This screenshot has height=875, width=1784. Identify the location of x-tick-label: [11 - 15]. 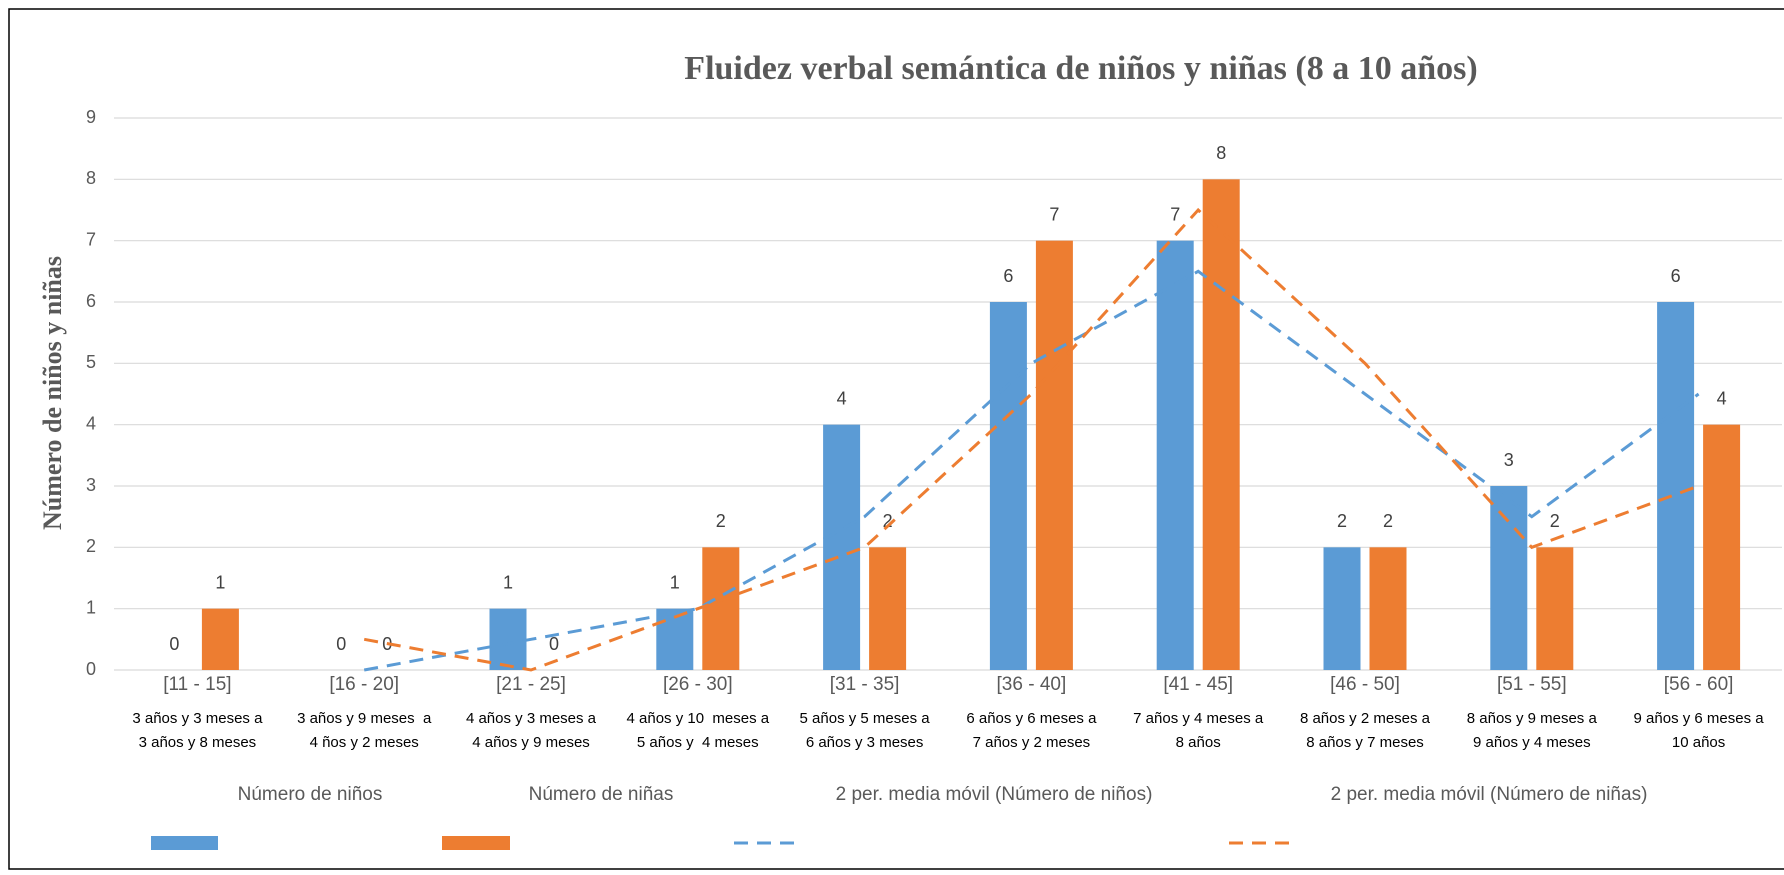
(197, 684).